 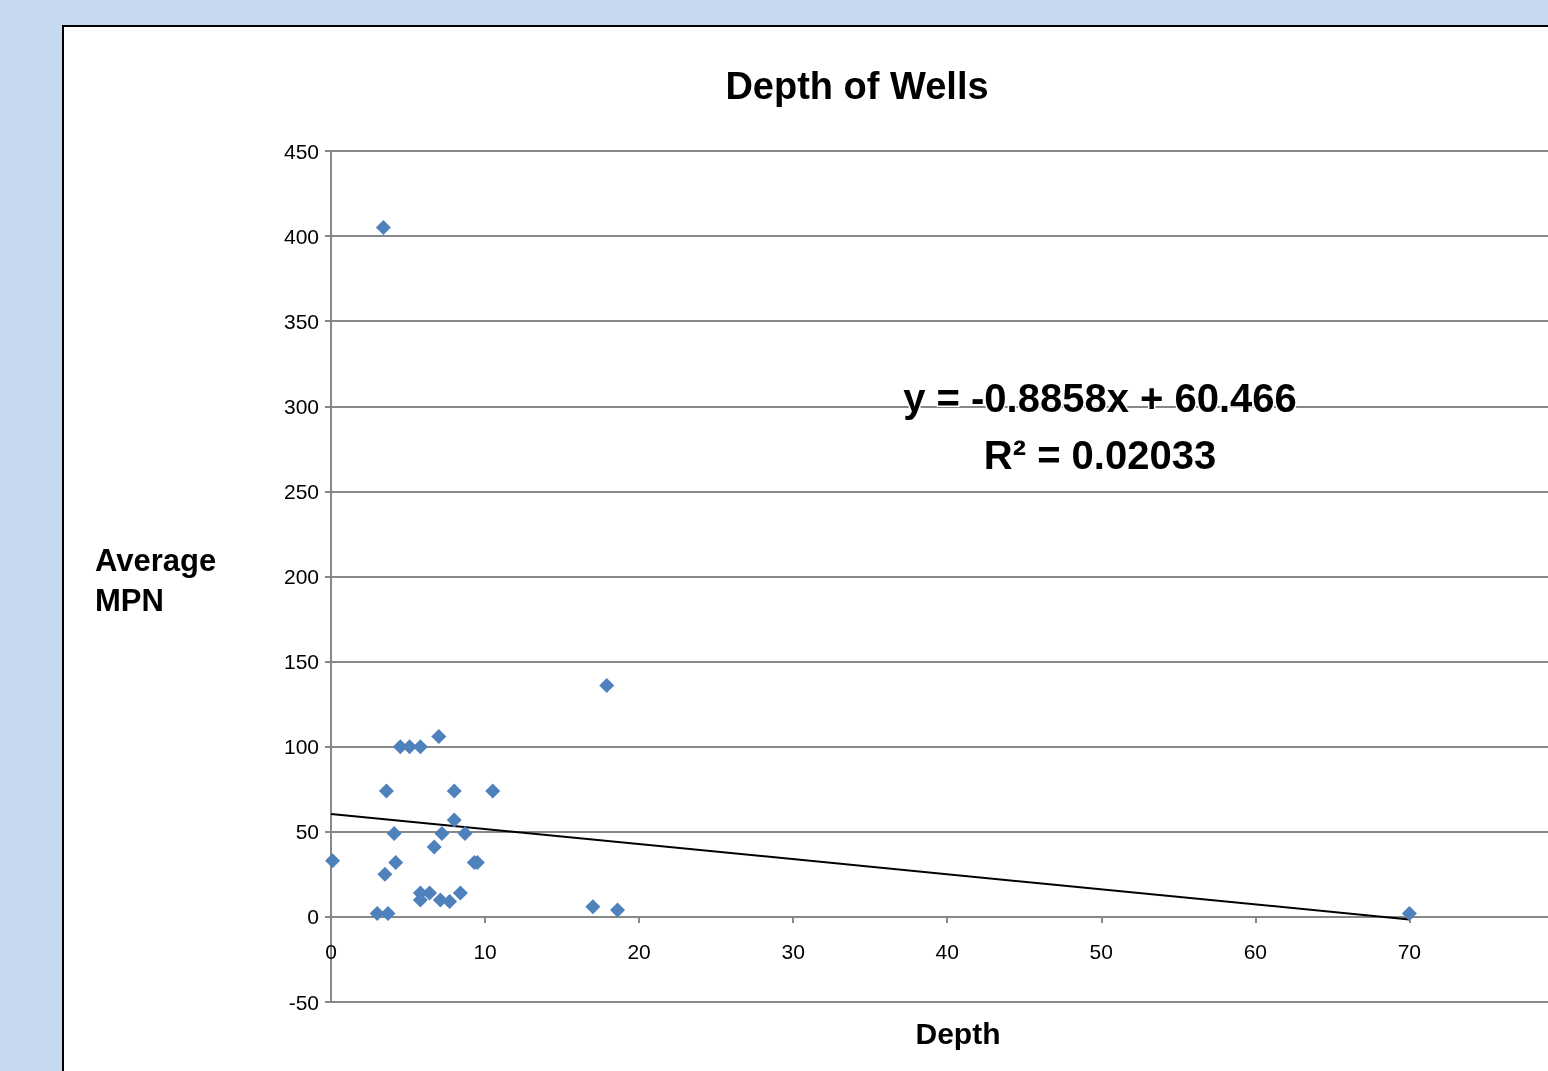 I want to click on x-tick-label: 10, so click(x=485, y=951).